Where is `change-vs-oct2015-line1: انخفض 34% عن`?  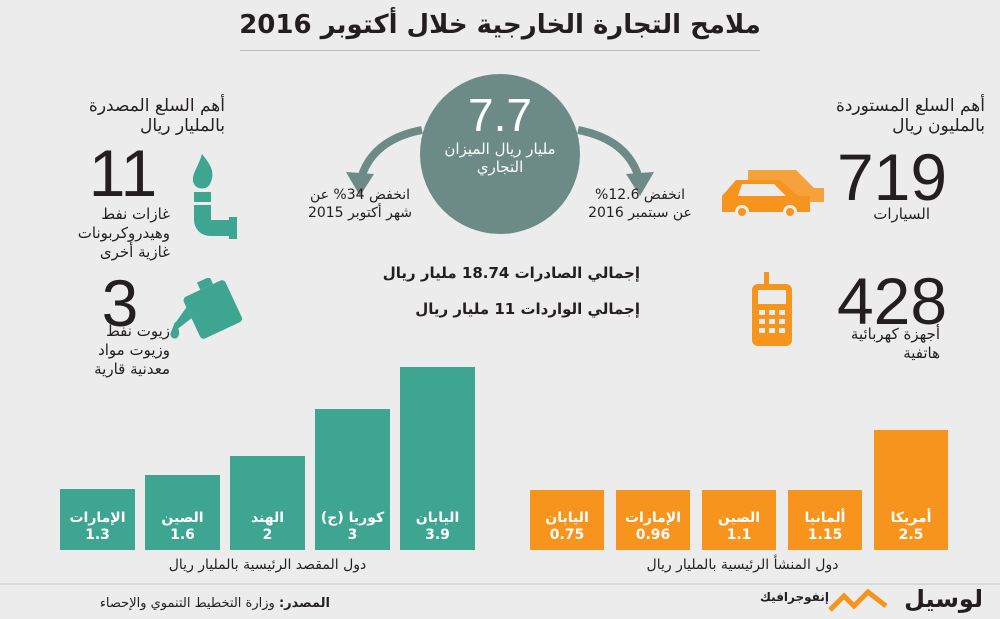
change-vs-oct2015-line1: انخفض 34% عن is located at coordinates (360, 195).